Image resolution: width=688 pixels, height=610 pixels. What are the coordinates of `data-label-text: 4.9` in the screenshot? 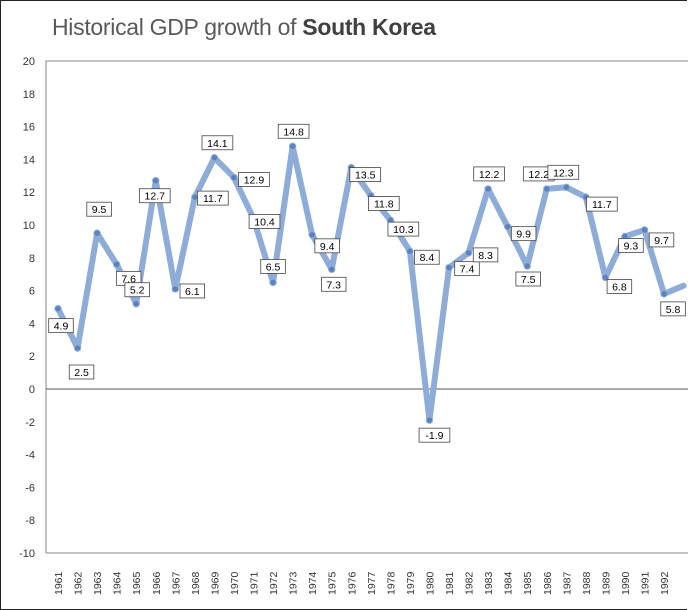 It's located at (61, 327).